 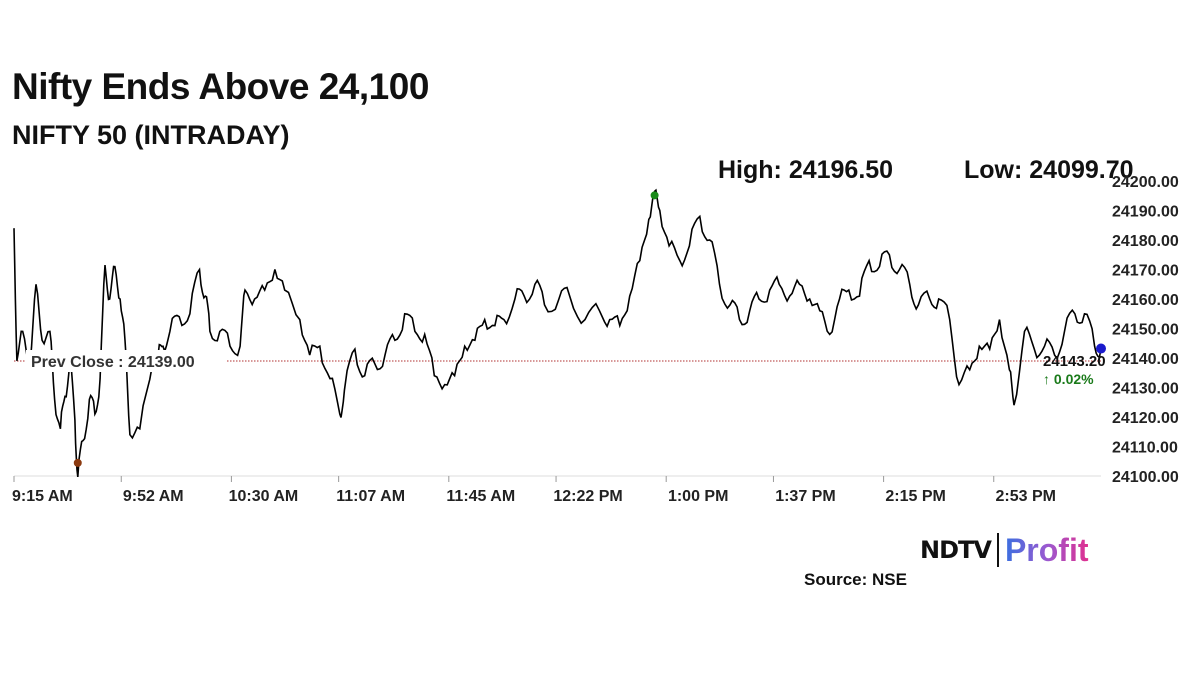 I want to click on x-tick-label: 11:07 AM, so click(x=370, y=496).